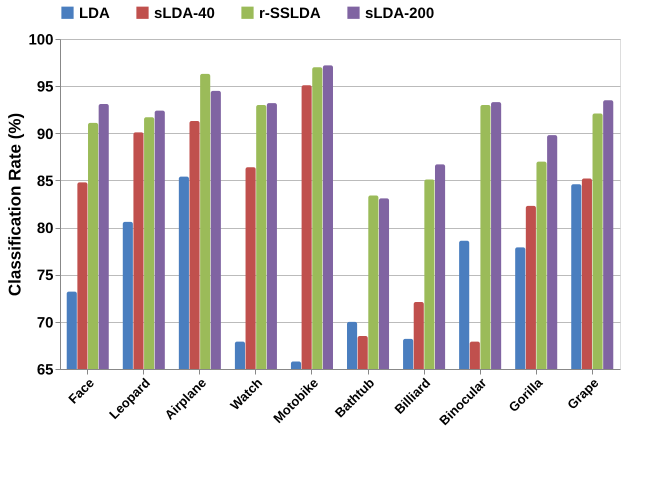  I want to click on y-tick-label: 90, so click(45, 134).